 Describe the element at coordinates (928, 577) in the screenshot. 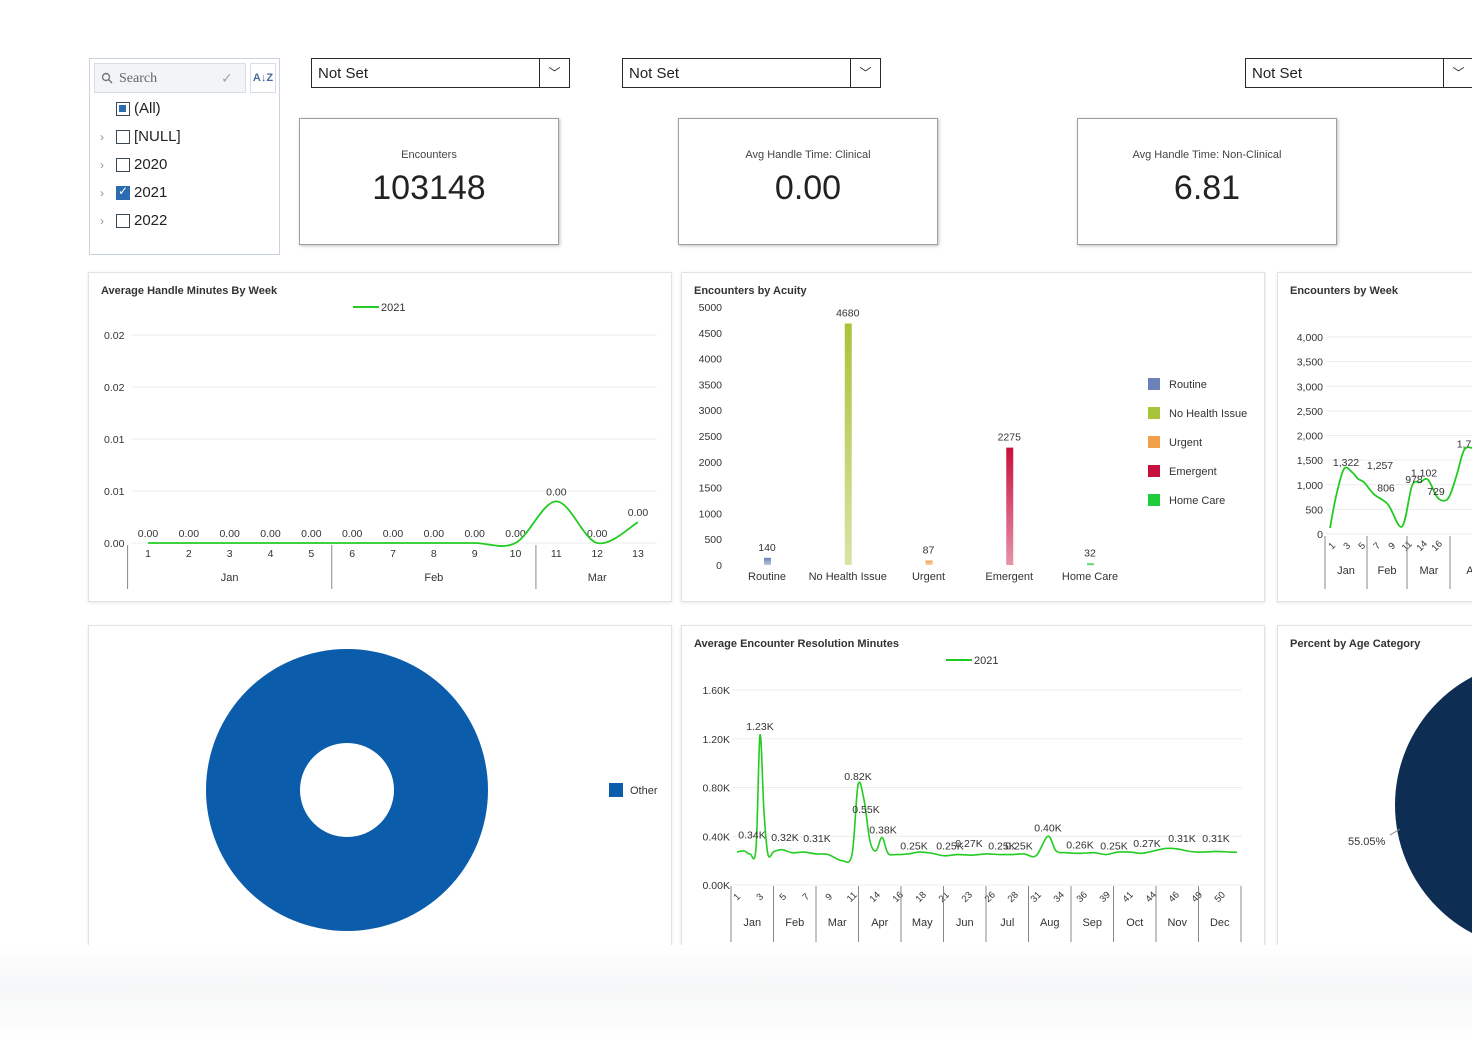

I see `x-tick-label: Urgent` at that location.